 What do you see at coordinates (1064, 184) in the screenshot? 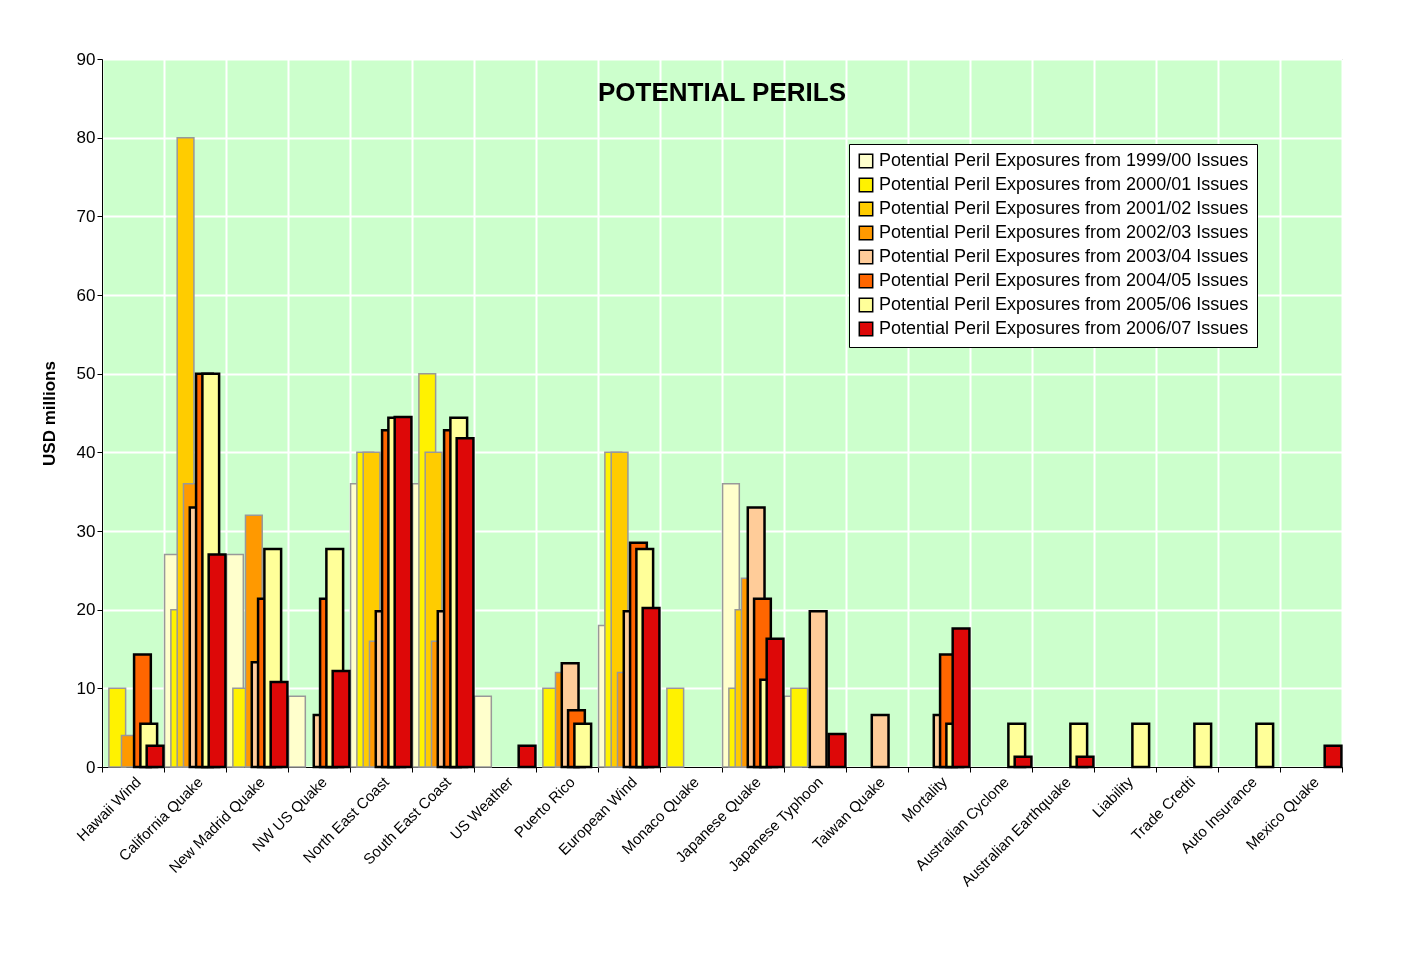
I see `legend-label: Potential Peril Exposures from 2000/01 Issues` at bounding box center [1064, 184].